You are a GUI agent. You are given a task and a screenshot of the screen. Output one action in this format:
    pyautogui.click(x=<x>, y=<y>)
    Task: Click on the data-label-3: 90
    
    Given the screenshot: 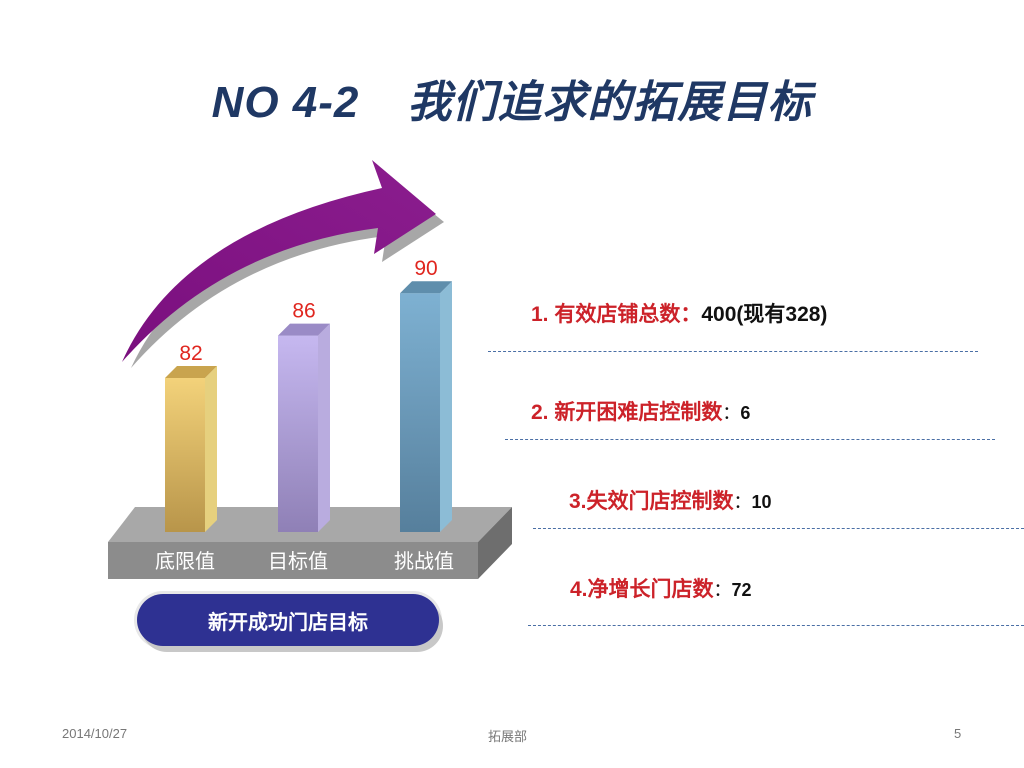 What is the action you would take?
    pyautogui.click(x=425, y=268)
    